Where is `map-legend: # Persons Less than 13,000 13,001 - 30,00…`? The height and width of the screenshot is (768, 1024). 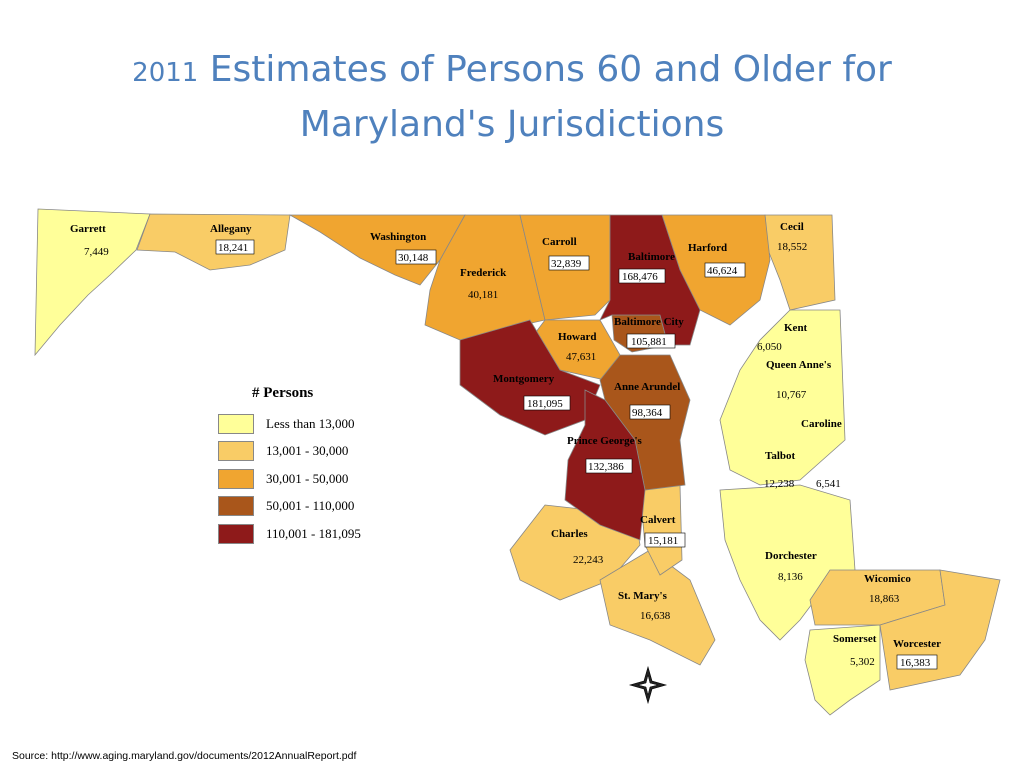 map-legend: # Persons Less than 13,000 13,001 - 30,00… is located at coordinates (289, 466).